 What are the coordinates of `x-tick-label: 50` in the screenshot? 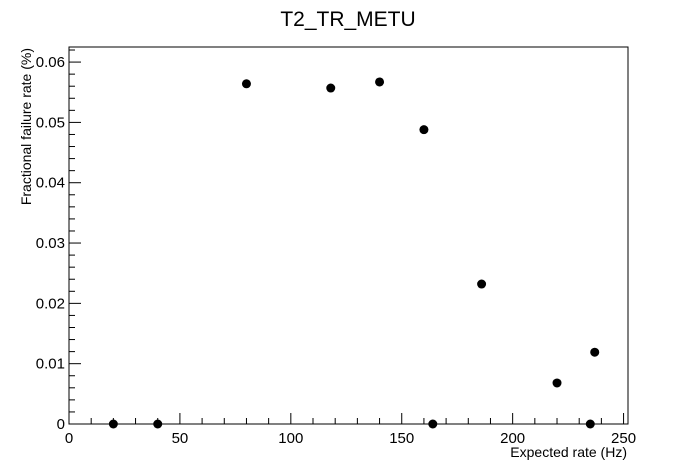 It's located at (180, 438).